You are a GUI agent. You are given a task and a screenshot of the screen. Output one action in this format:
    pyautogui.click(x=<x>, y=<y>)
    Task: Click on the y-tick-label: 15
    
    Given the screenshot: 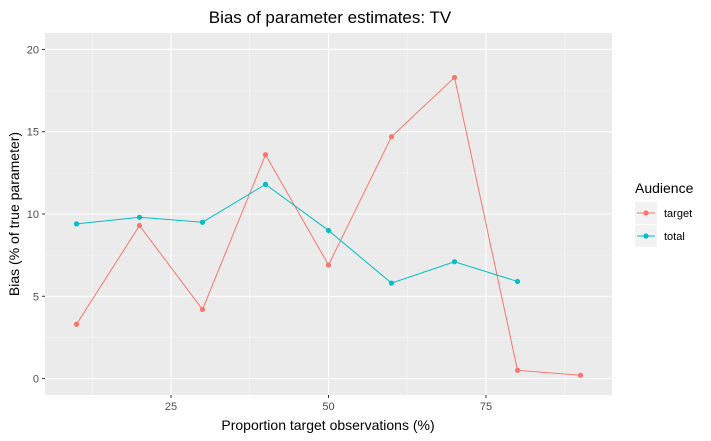 What is the action you would take?
    pyautogui.click(x=33, y=133)
    